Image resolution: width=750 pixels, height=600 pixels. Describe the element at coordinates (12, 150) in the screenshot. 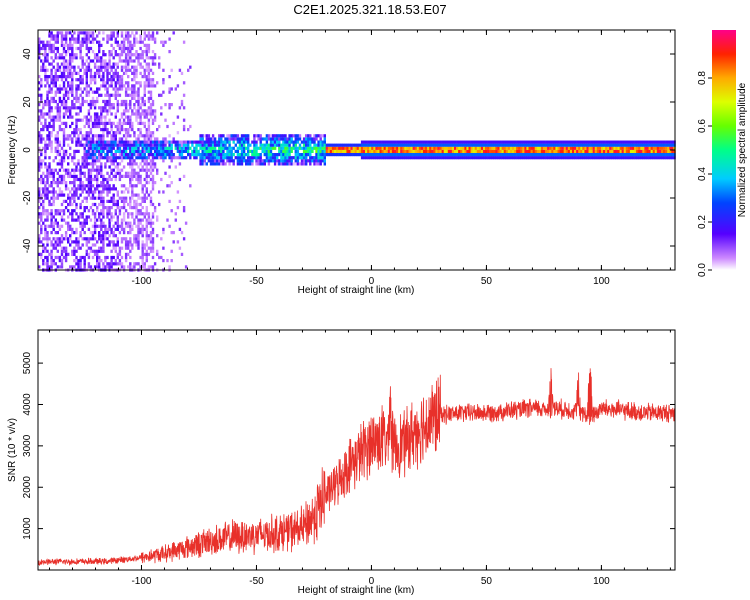

I see `spectrogram-y-axis-label: Frequency (Hz)` at that location.